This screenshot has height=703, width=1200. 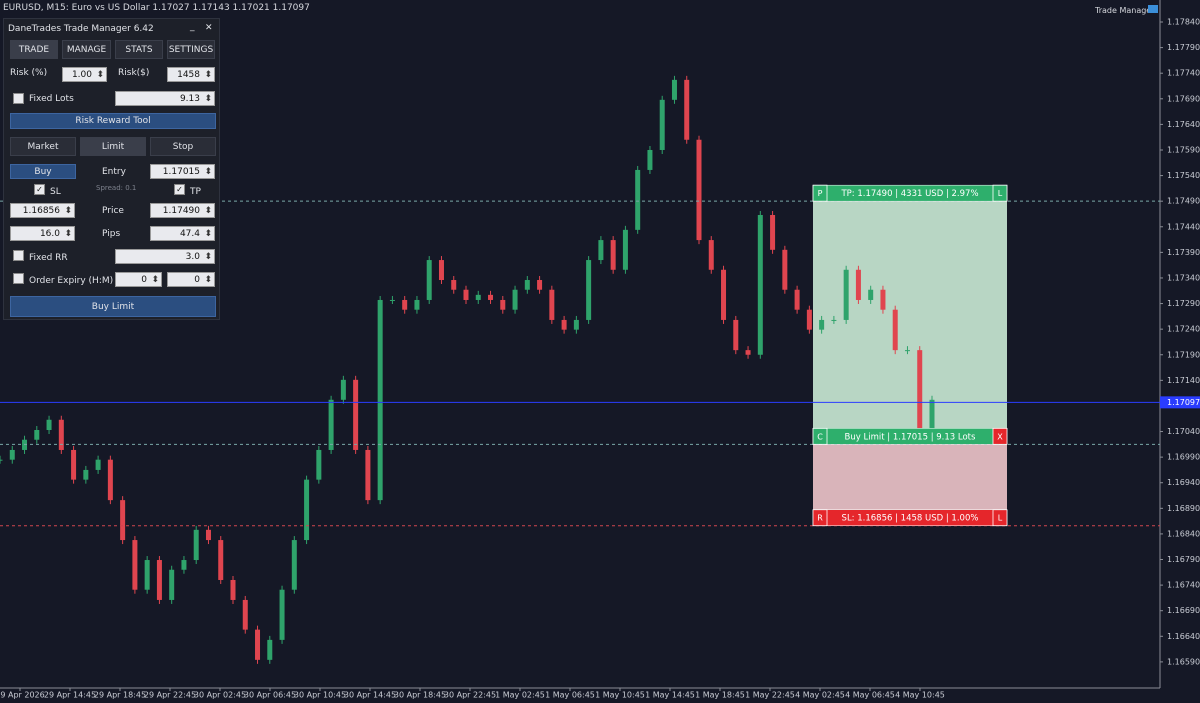 What do you see at coordinates (191, 74) in the screenshot?
I see `risk-usd-input: 1458` at bounding box center [191, 74].